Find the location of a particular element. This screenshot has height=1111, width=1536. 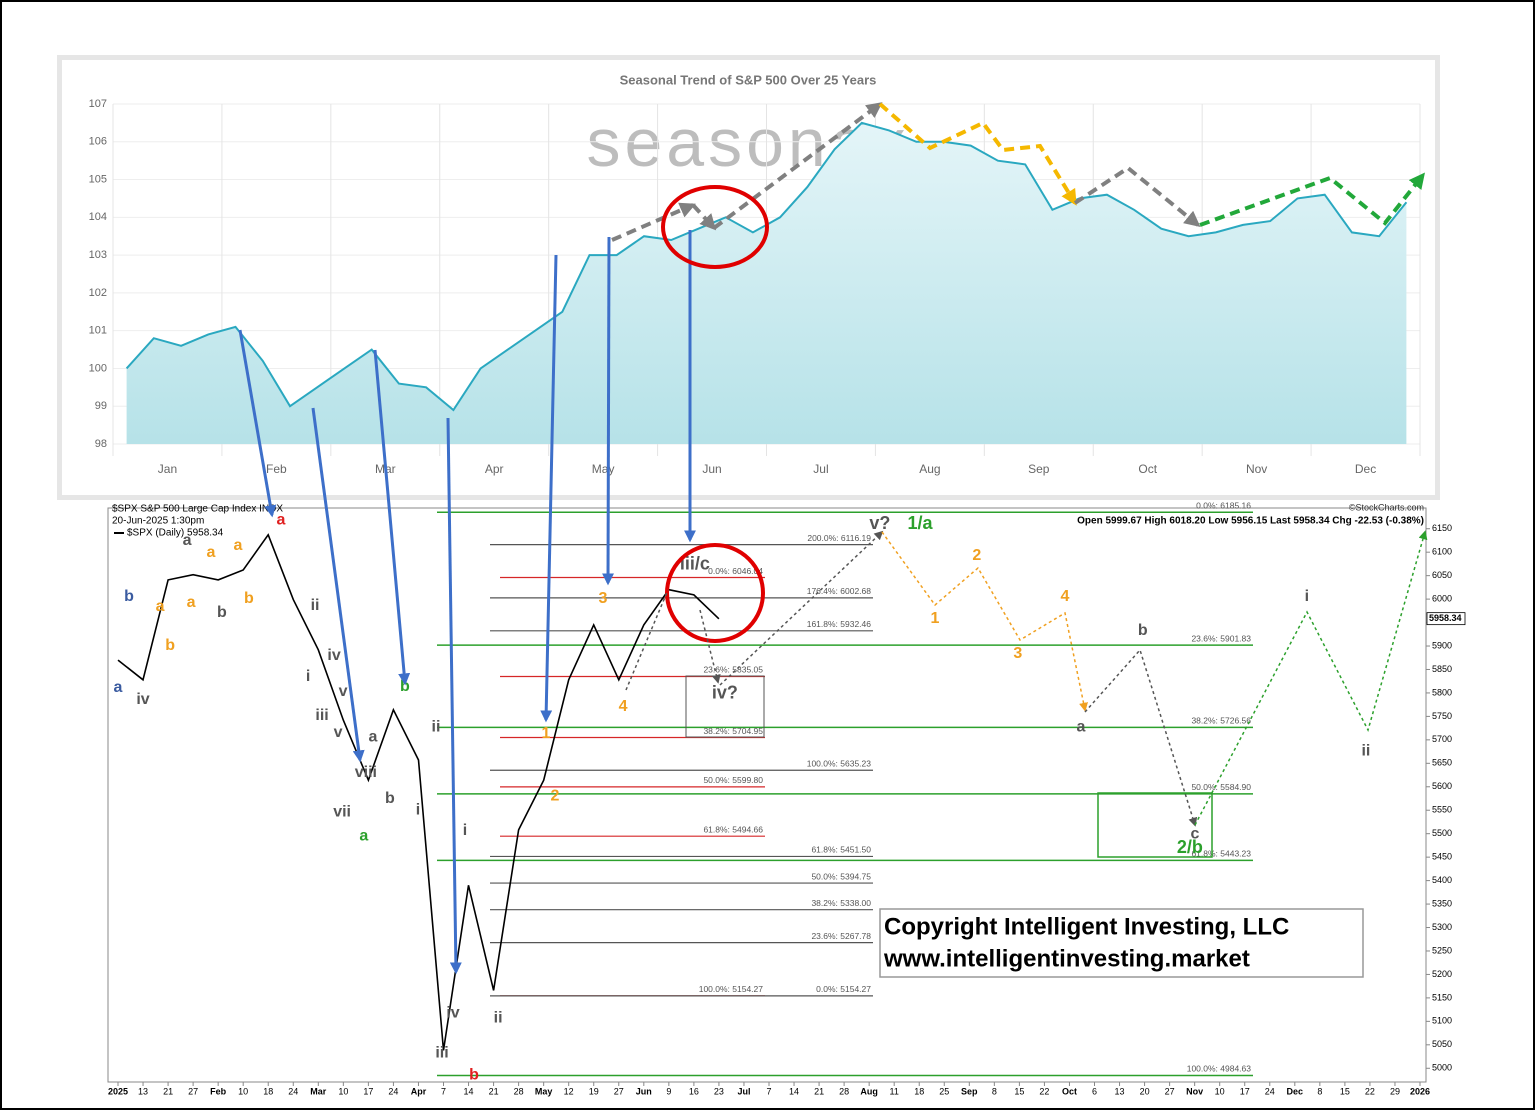

y-tick-label: 5600 is located at coordinates (1442, 786).